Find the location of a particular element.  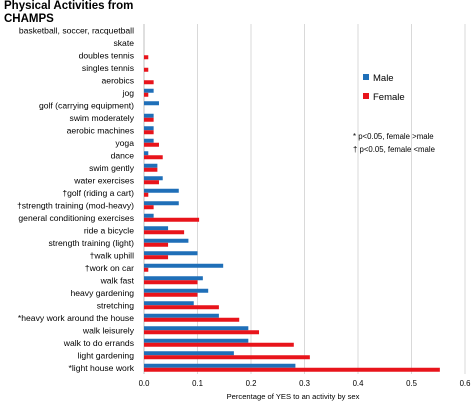

category-label: aerobic machines is located at coordinates (100, 130).